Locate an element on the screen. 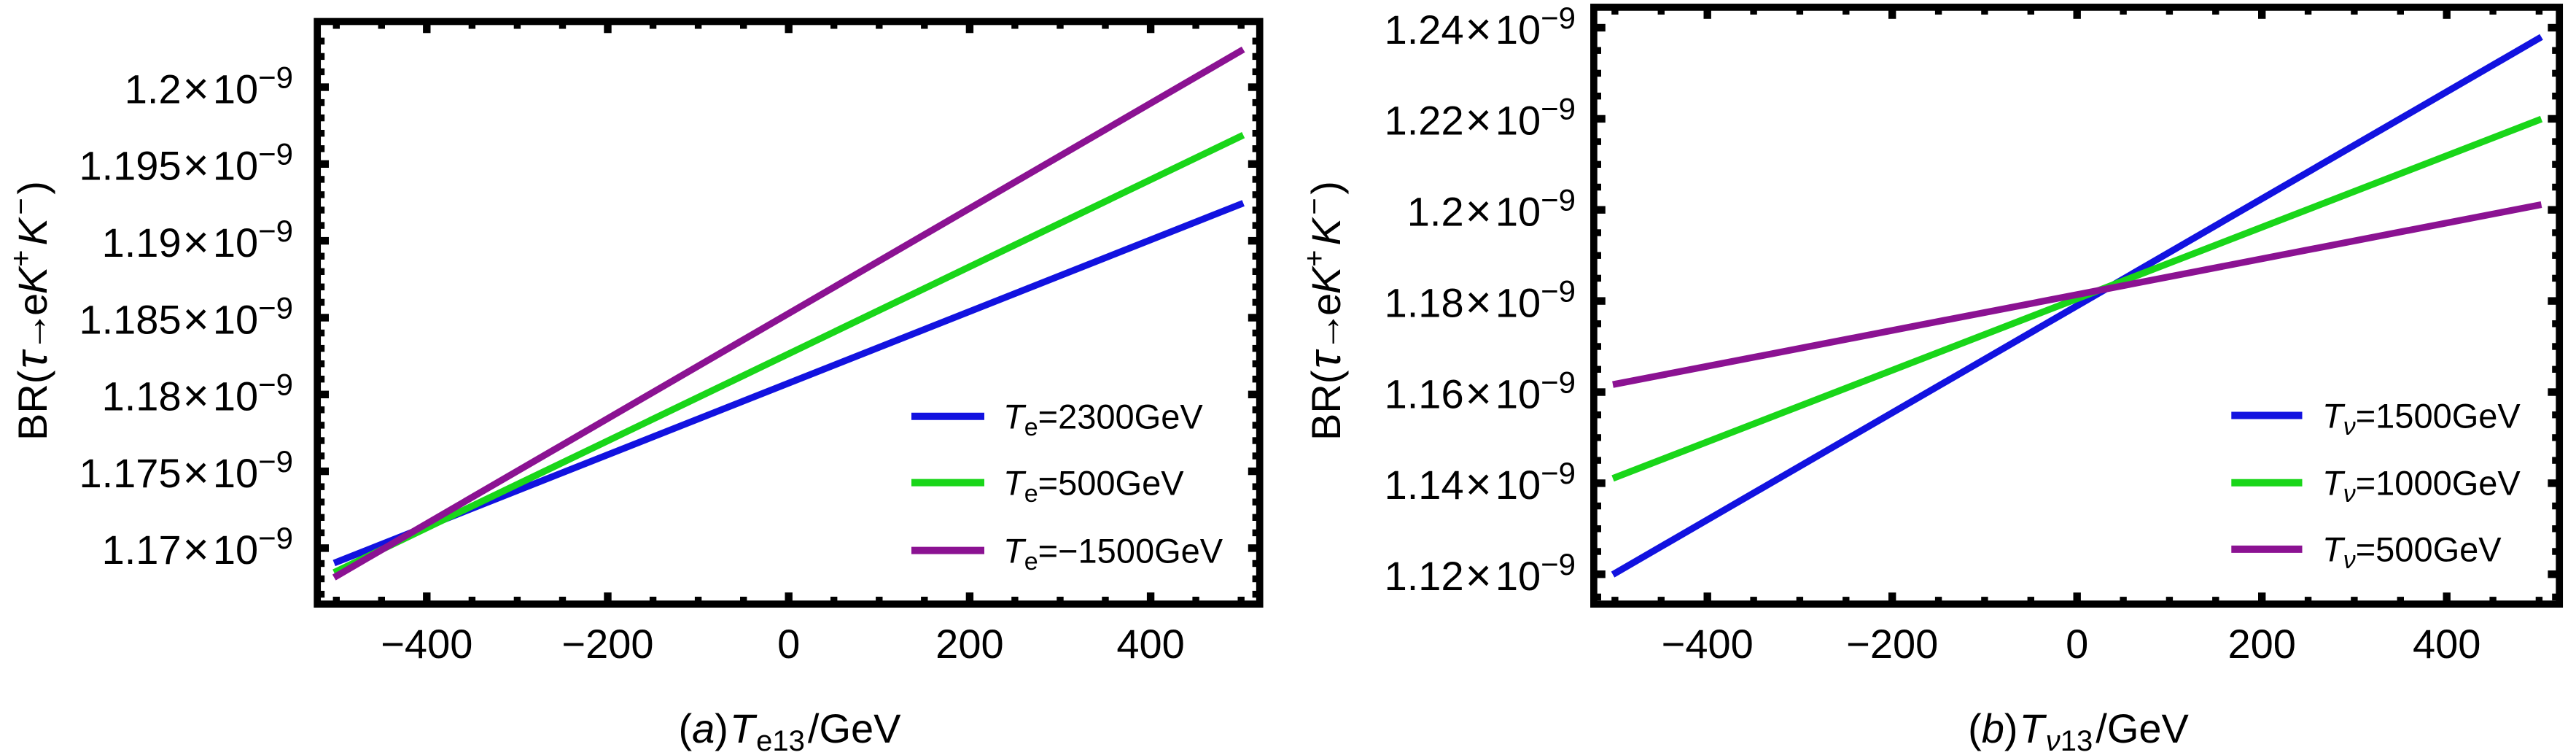  svg-text: 1.12×10⁻⁹ is located at coordinates (1480, 574).